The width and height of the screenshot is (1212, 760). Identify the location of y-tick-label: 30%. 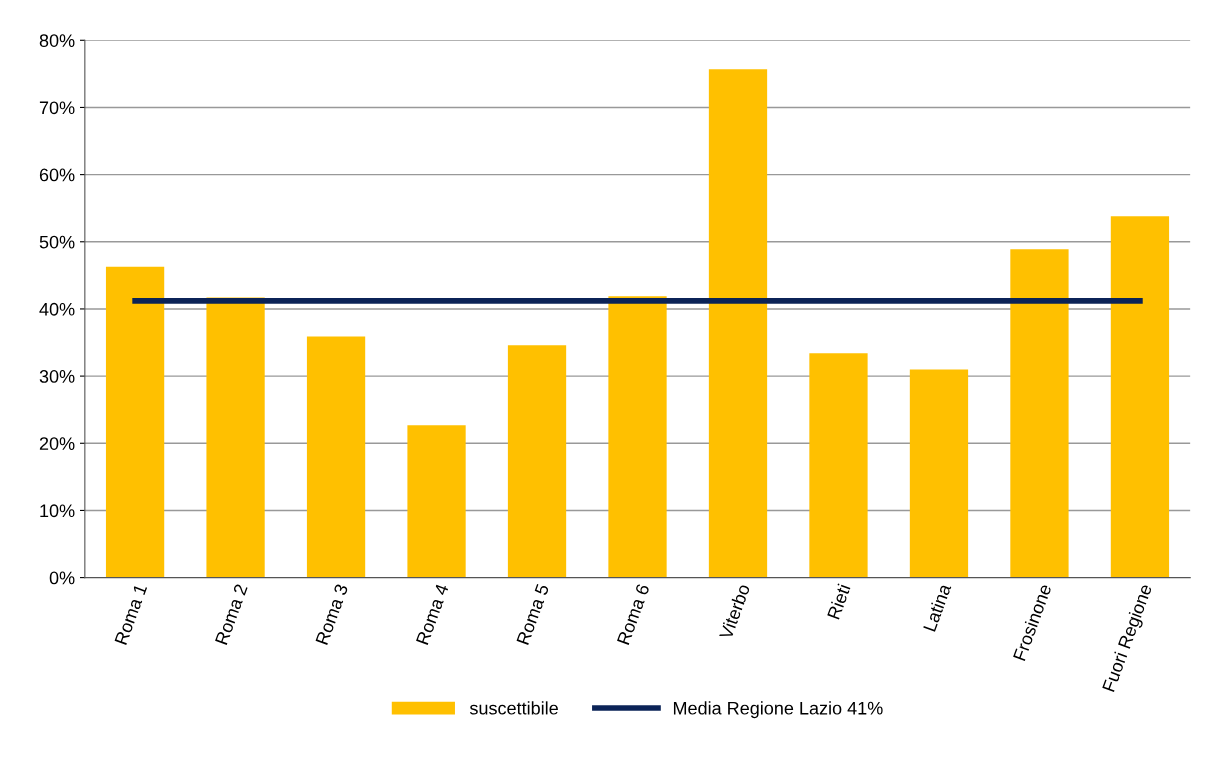
(57, 376).